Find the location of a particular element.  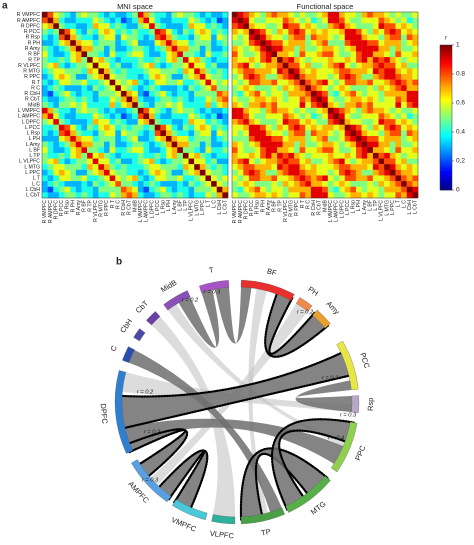

x-tick-label: R PCC is located at coordinates (62, 208).